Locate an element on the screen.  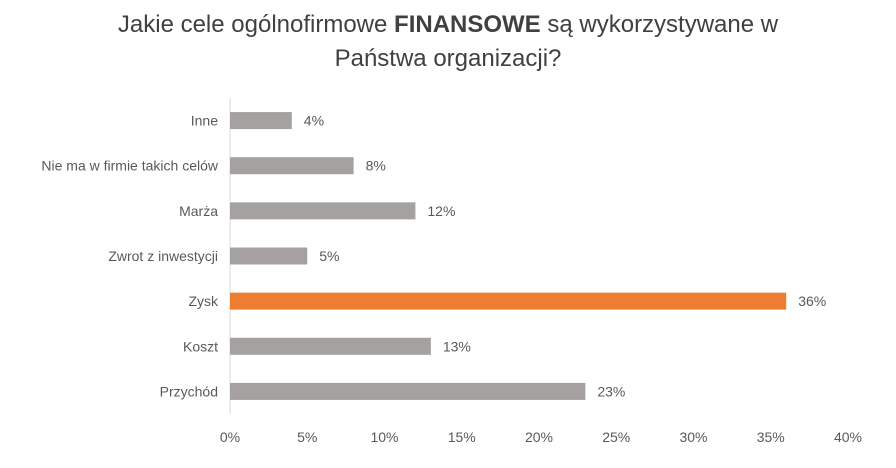
data-label-5: 13% is located at coordinates (457, 346).